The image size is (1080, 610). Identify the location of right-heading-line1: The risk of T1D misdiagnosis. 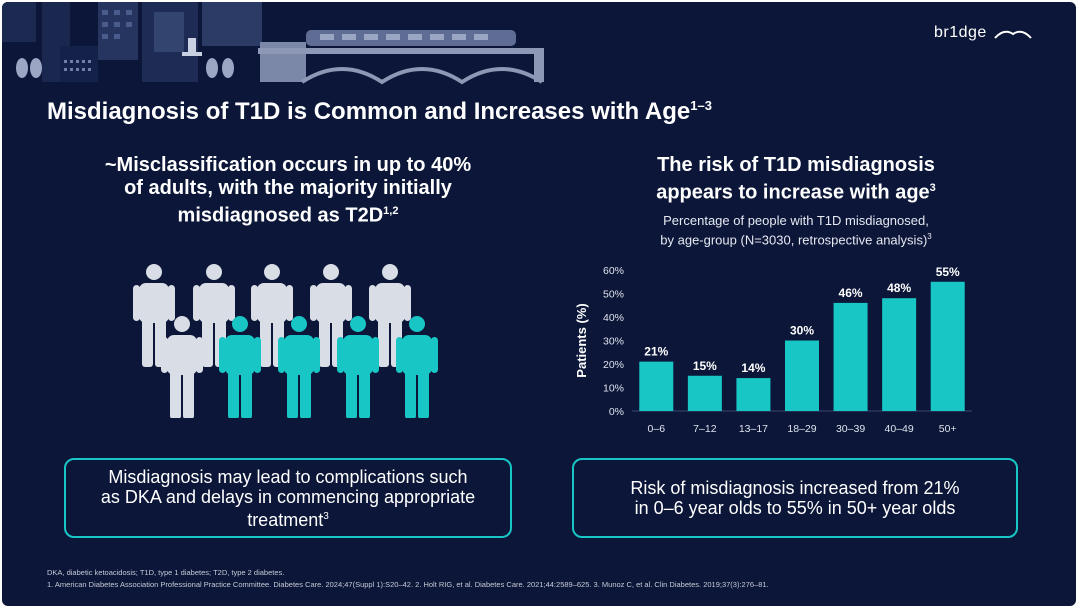
(796, 165).